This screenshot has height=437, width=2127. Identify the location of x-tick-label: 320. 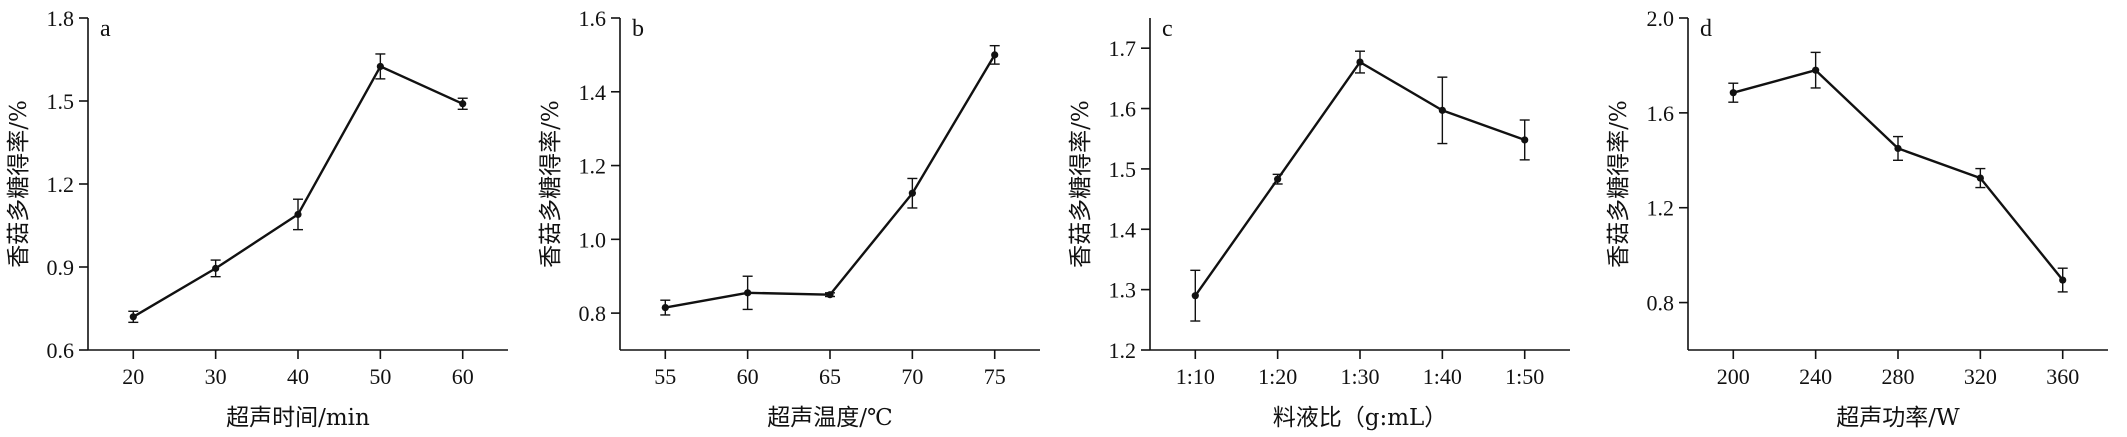
(1980, 376).